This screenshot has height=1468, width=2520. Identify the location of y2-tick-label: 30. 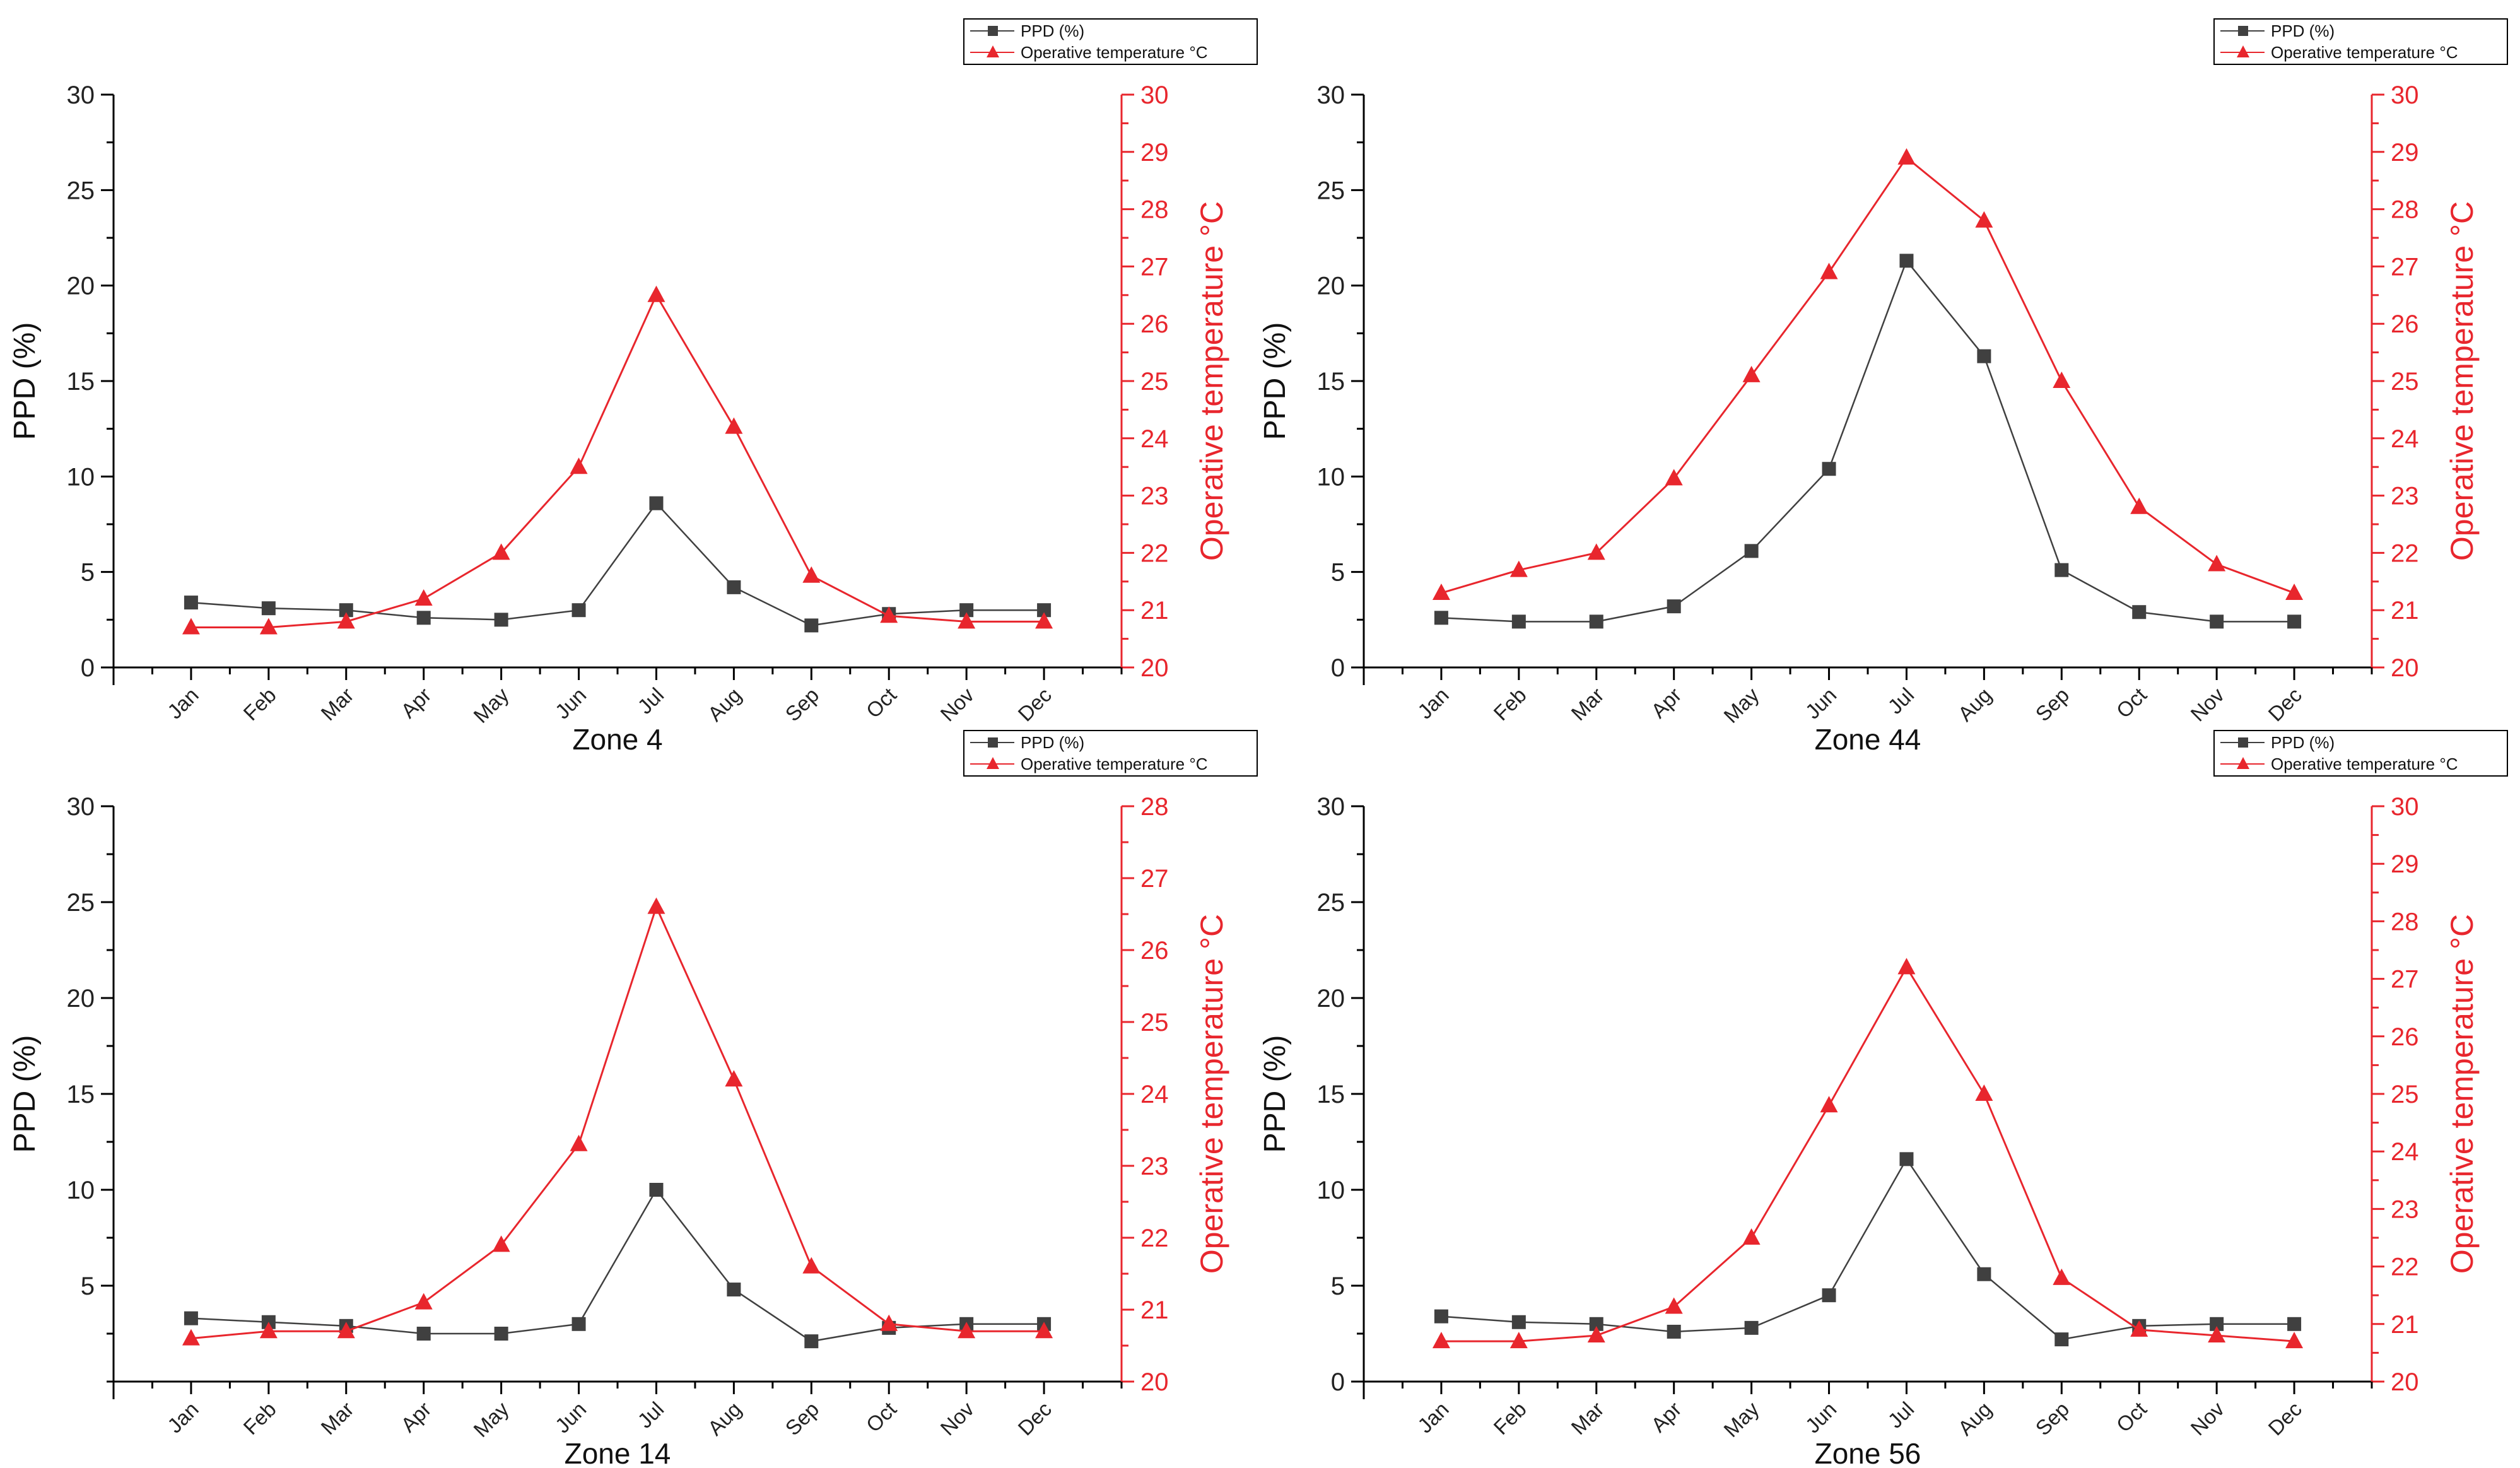
(1154, 95).